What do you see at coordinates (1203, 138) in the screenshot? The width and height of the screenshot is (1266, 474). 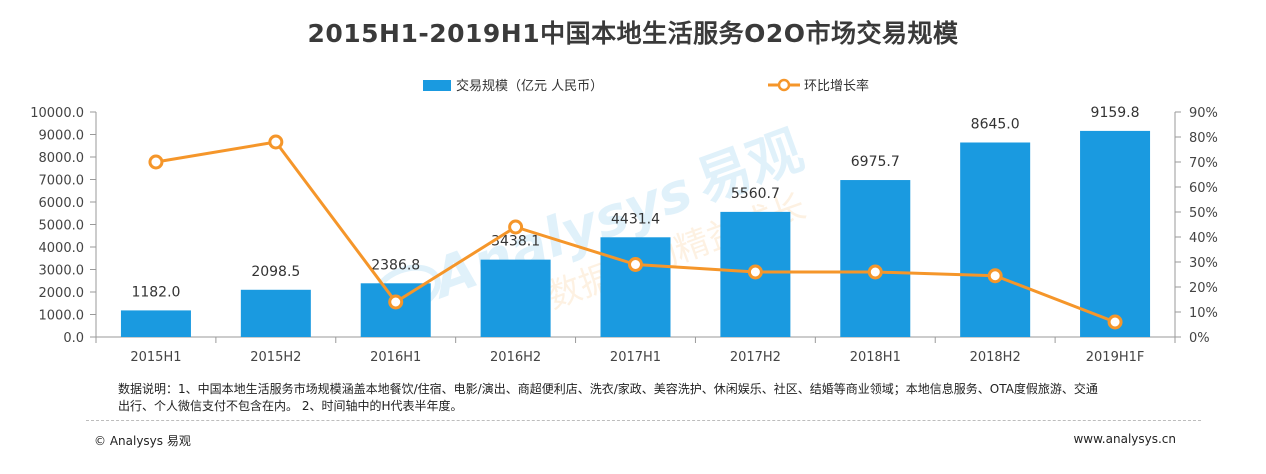 I see `y-right-tick-label: 80%` at bounding box center [1203, 138].